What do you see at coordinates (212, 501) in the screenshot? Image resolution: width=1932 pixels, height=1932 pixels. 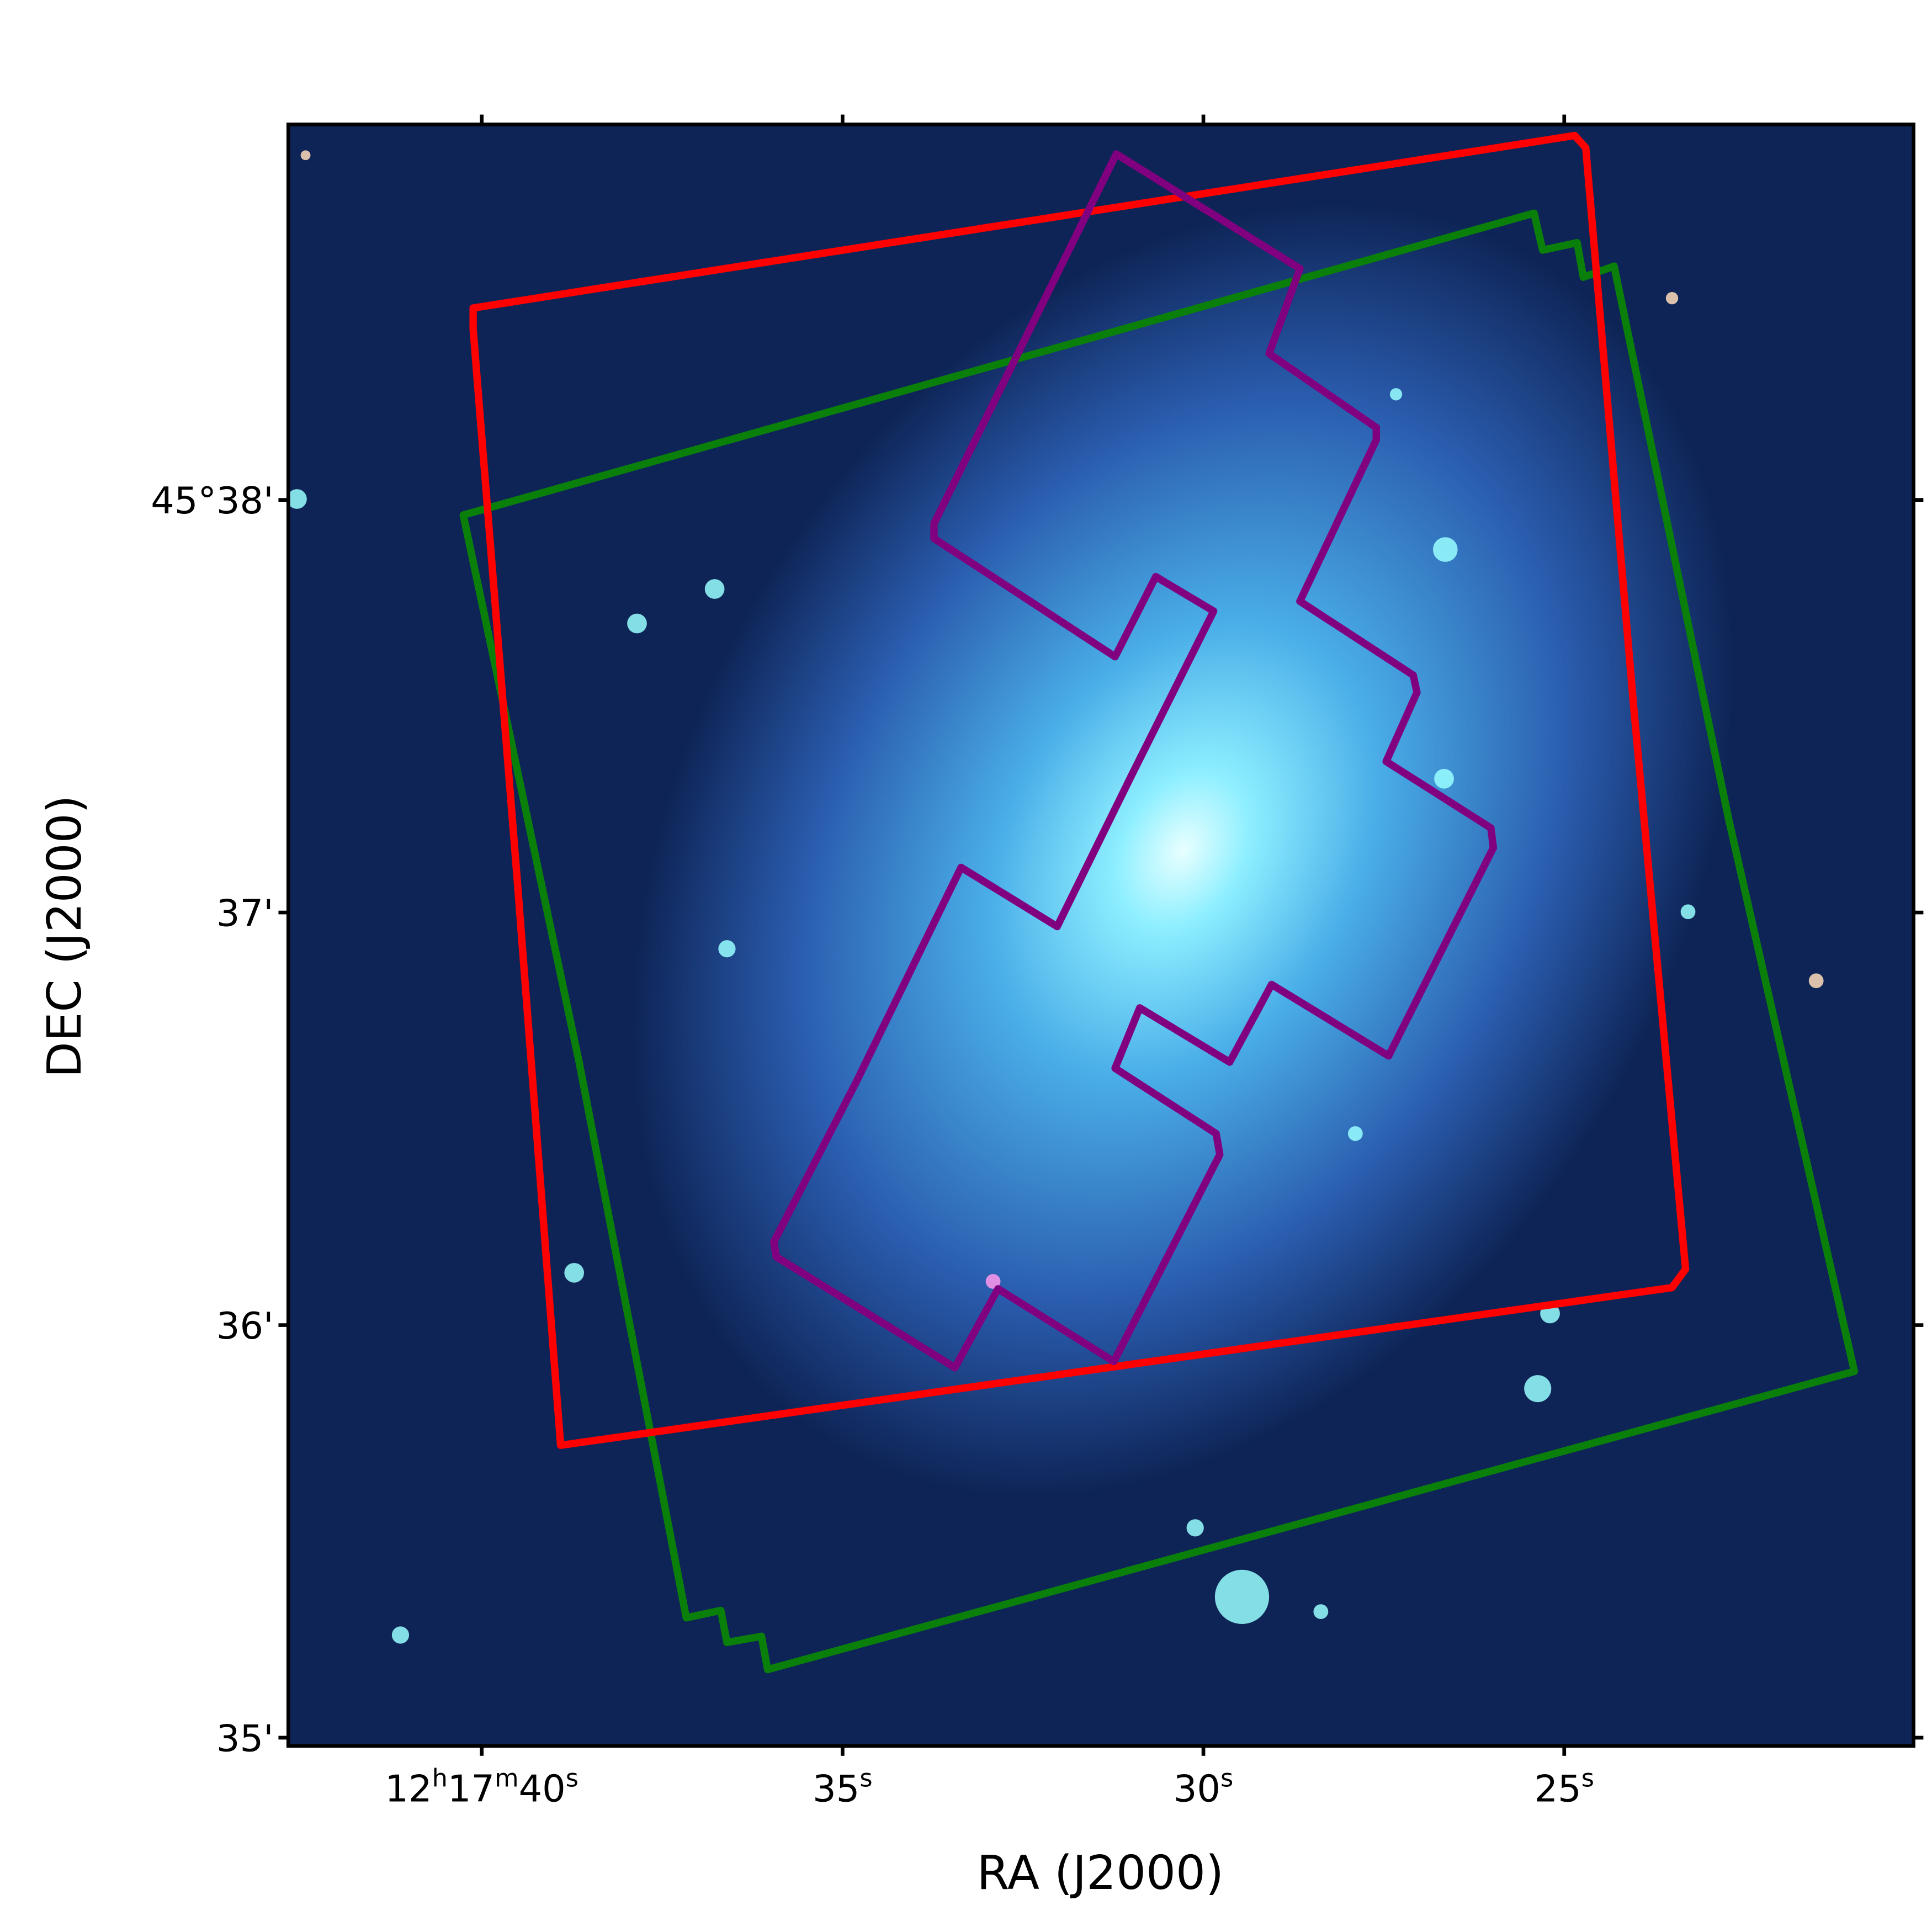 I see `y-tick-label: 45°38'` at bounding box center [212, 501].